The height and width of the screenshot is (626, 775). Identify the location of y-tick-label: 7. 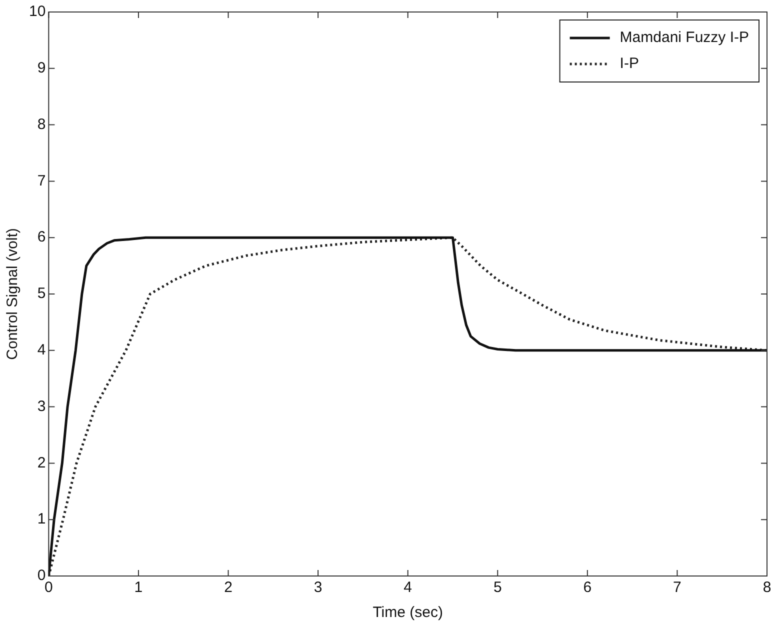
(41, 181).